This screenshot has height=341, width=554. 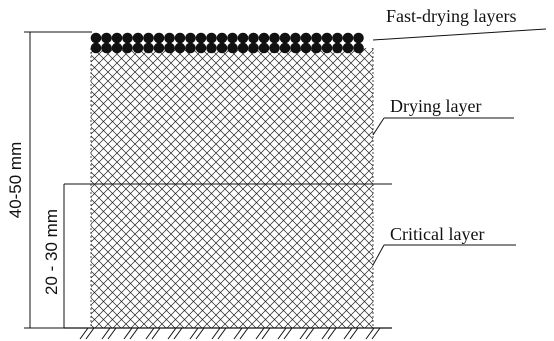 I want to click on leader-critical, so click(x=378, y=255).